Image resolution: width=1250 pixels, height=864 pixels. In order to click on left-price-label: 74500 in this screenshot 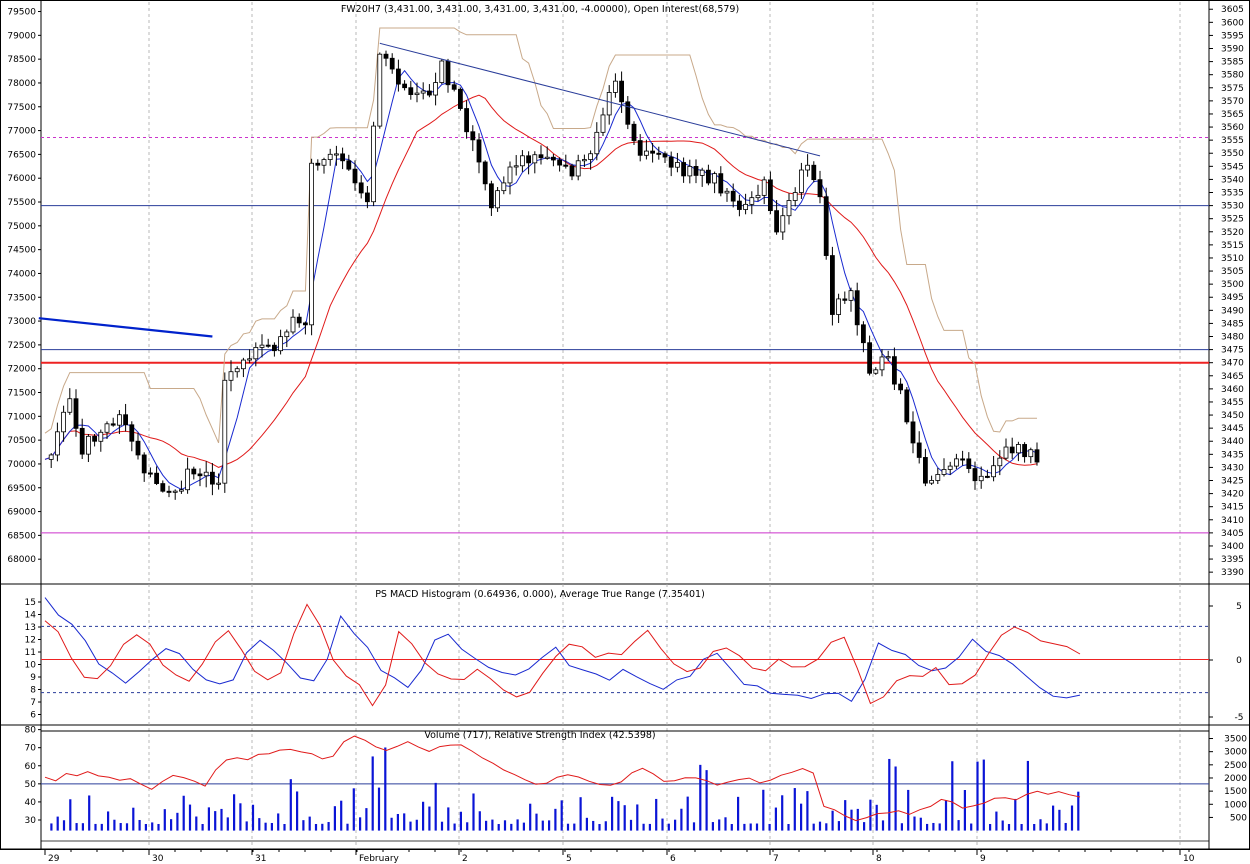, I will do `click(21, 251)`.